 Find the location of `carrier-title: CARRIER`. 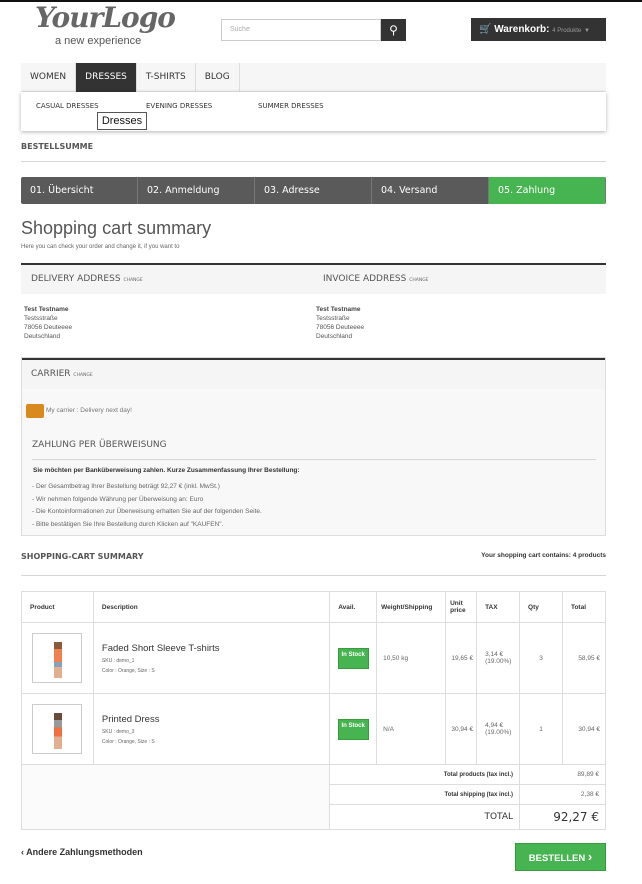

carrier-title: CARRIER is located at coordinates (51, 374).